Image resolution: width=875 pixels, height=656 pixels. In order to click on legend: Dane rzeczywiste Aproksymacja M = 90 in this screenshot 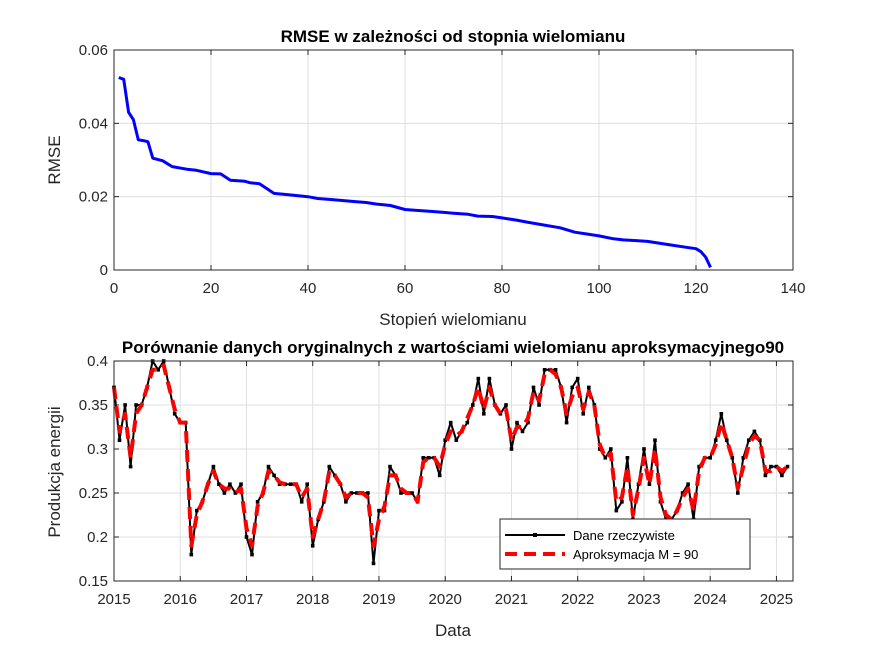, I will do `click(625, 544)`.